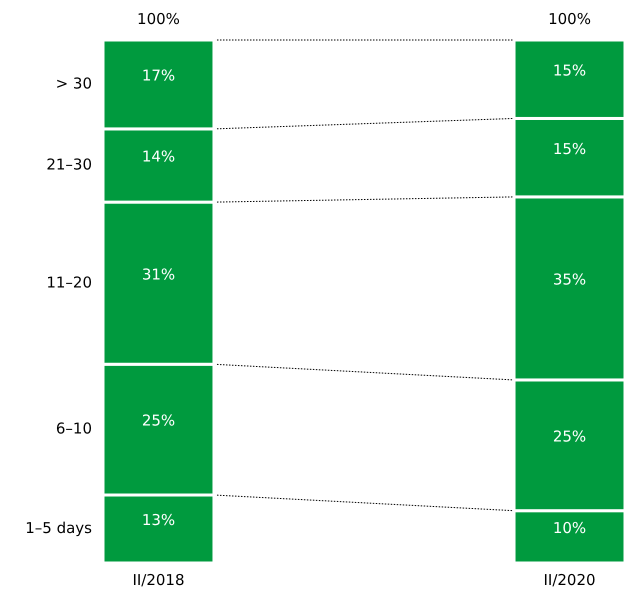 Image resolution: width=628 pixels, height=599 pixels. What do you see at coordinates (69, 165) in the screenshot?
I see `series-label: 21–30` at bounding box center [69, 165].